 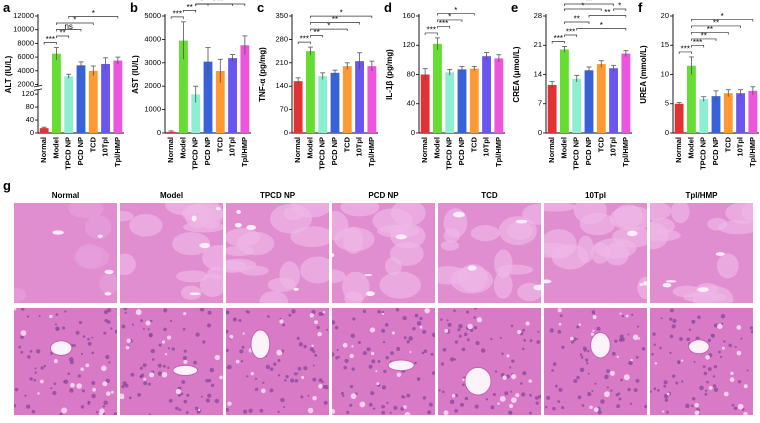 What do you see at coordinates (498, 152) in the screenshot?
I see `x-tick-label: Tpl/HMP` at bounding box center [498, 152].